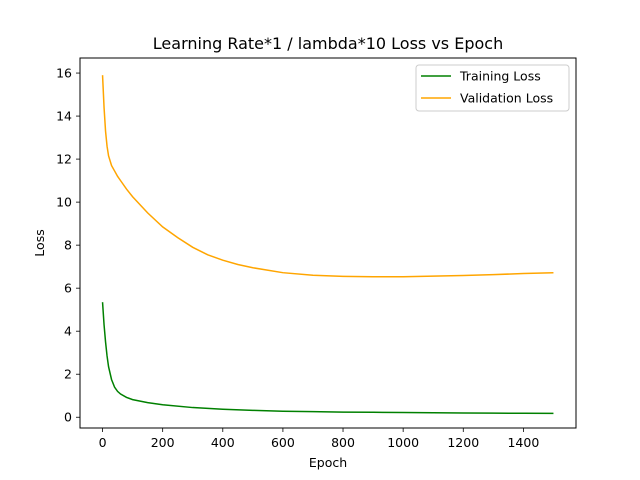 The width and height of the screenshot is (640, 480). I want to click on x-tick-label: 1400, so click(523, 442).